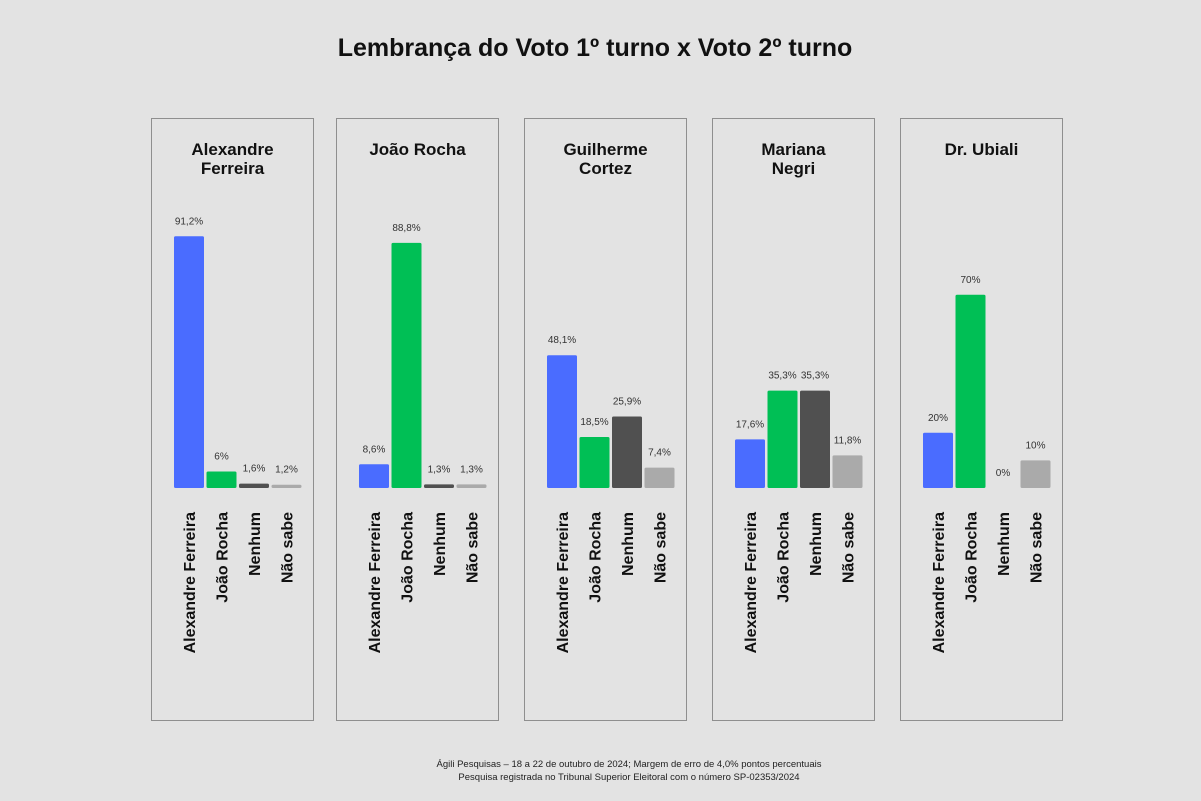  I want to click on value-label-nao-sabe: 11,8%, so click(848, 440).